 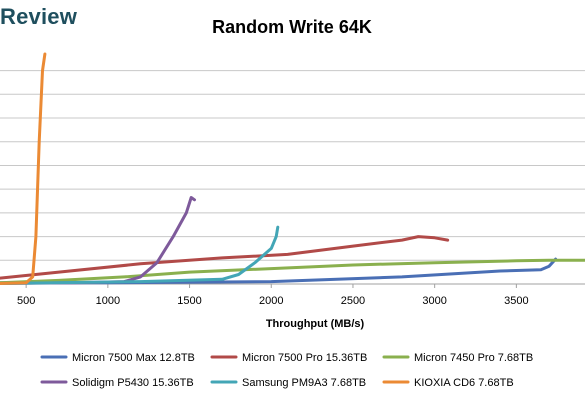 What do you see at coordinates (304, 383) in the screenshot?
I see `legend-label: Samsung PM9A3 7.68TB` at bounding box center [304, 383].